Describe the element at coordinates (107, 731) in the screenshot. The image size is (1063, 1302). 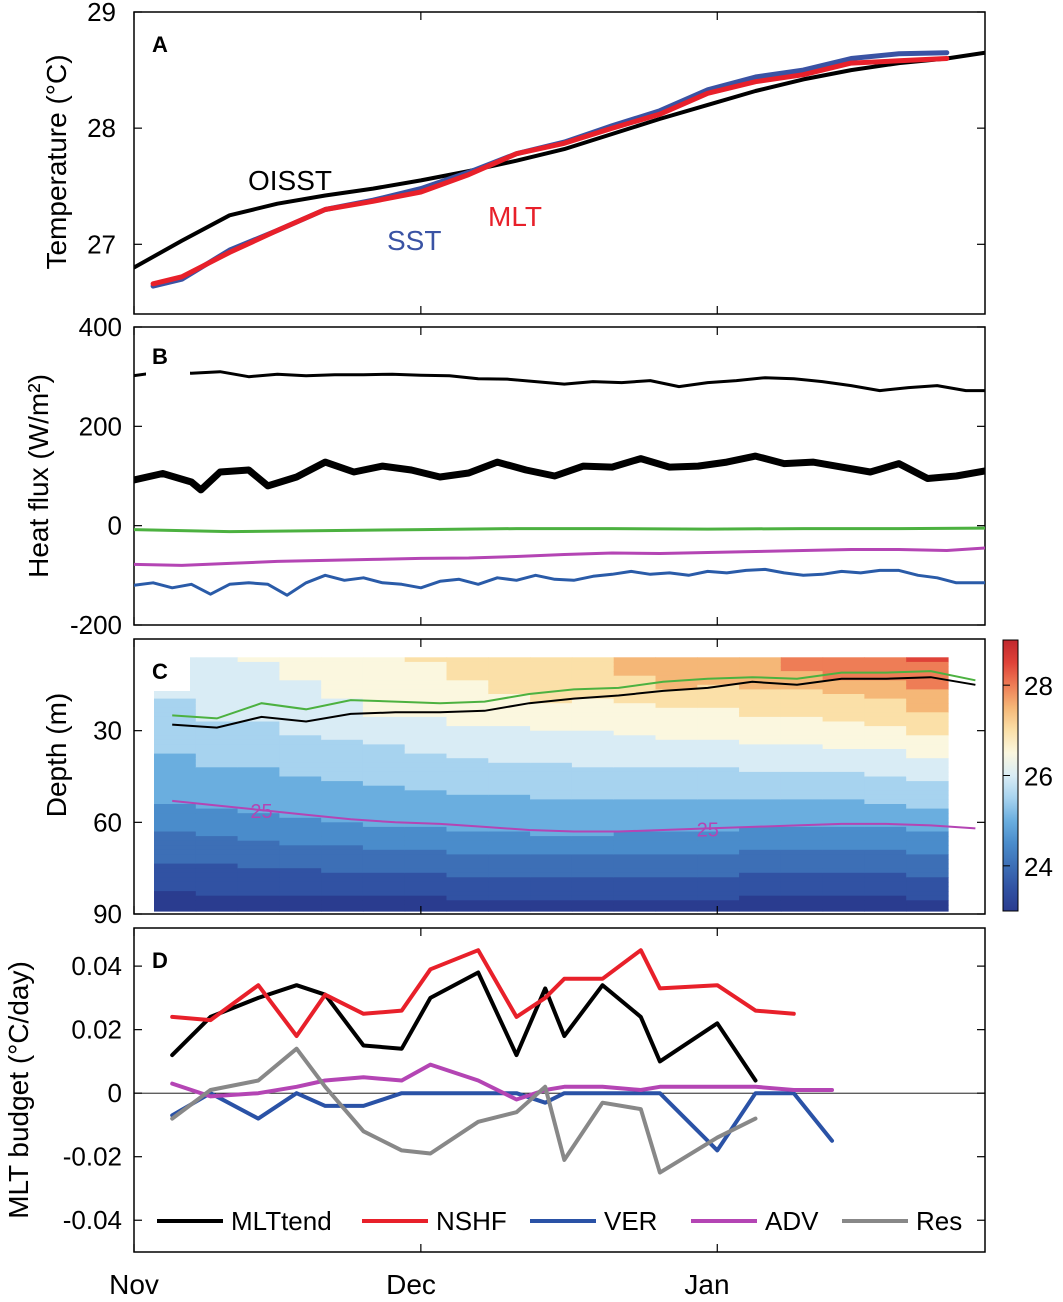
I see `y-tick-label: 30` at that location.